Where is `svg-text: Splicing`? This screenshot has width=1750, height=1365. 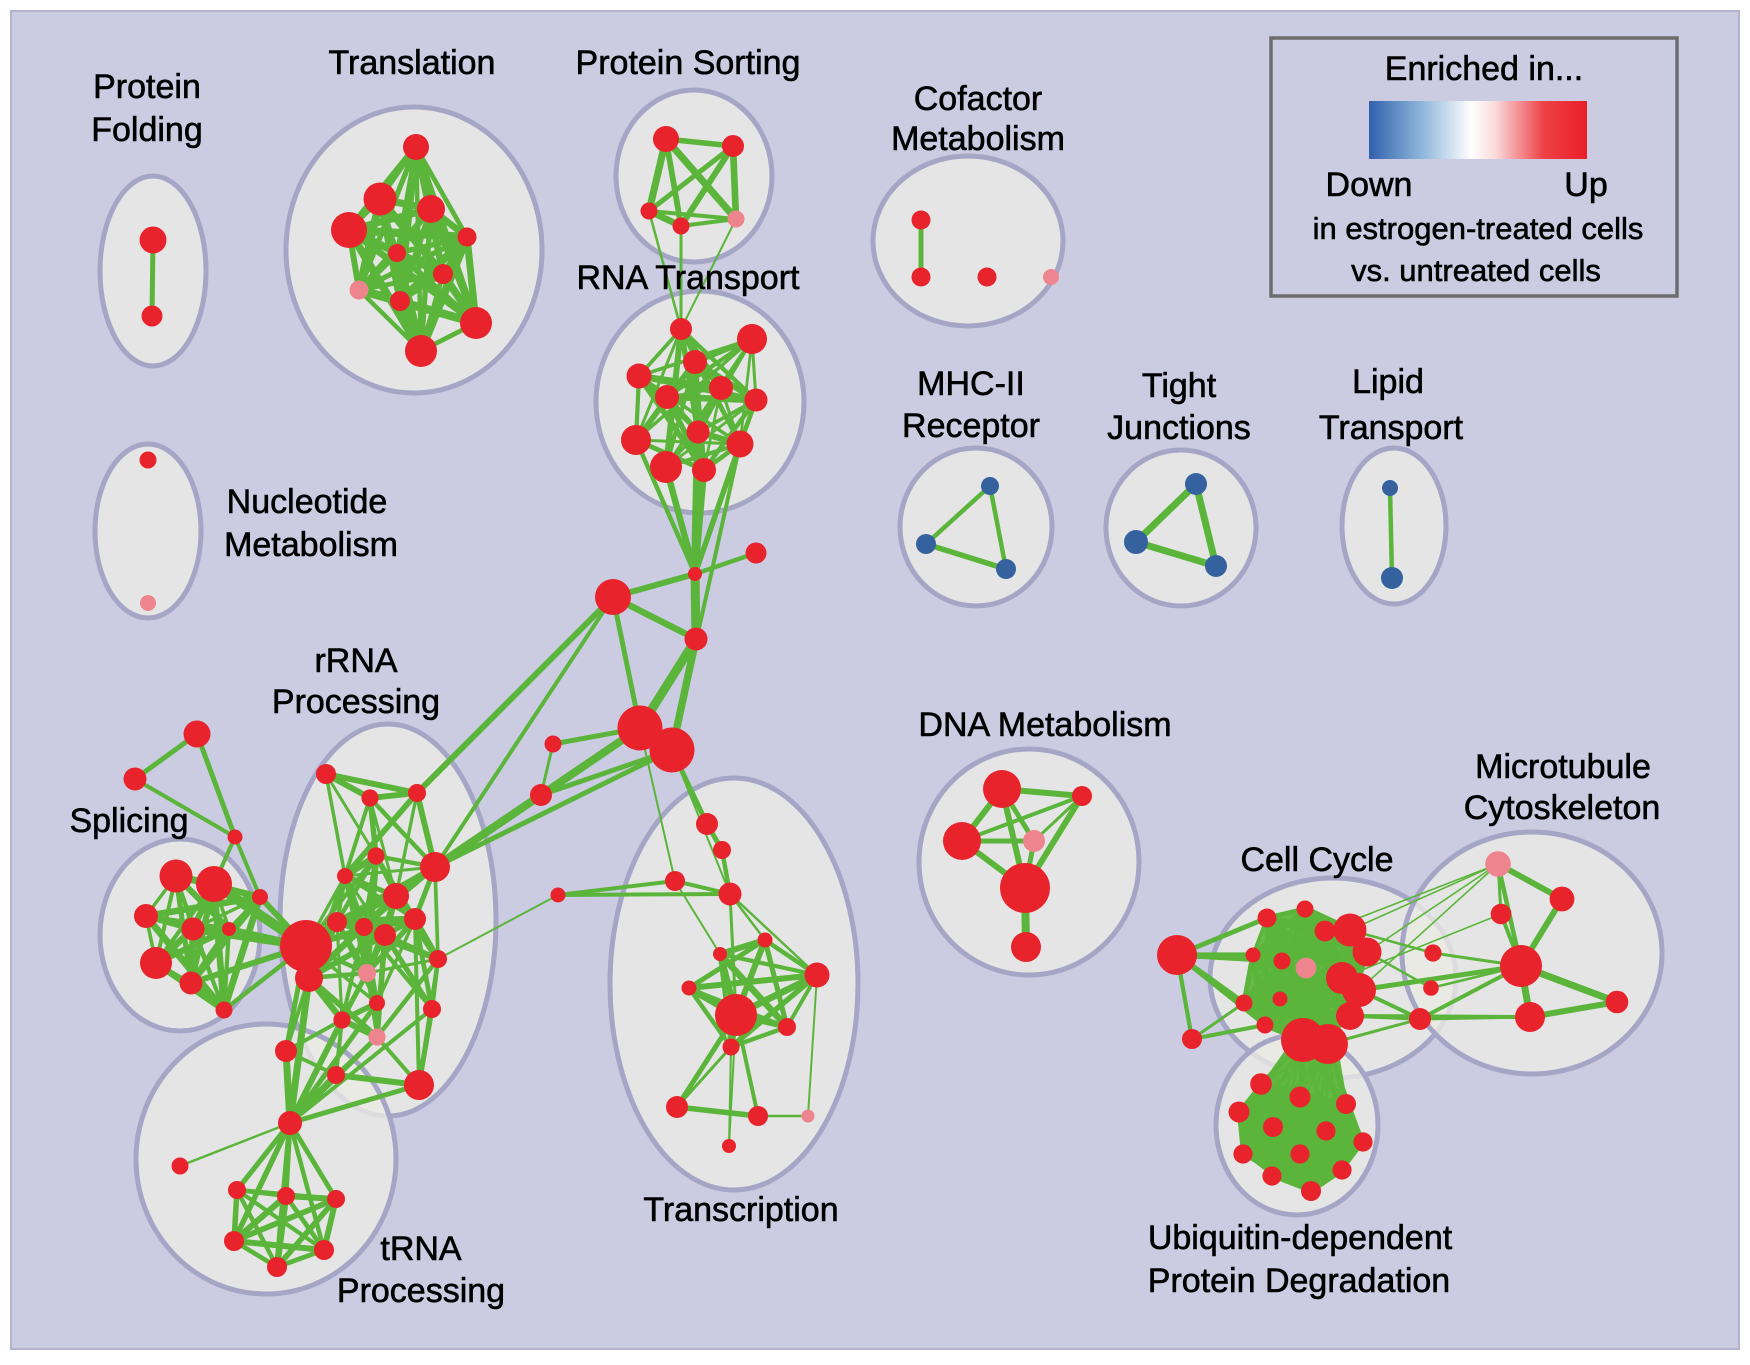
svg-text: Splicing is located at coordinates (128, 821).